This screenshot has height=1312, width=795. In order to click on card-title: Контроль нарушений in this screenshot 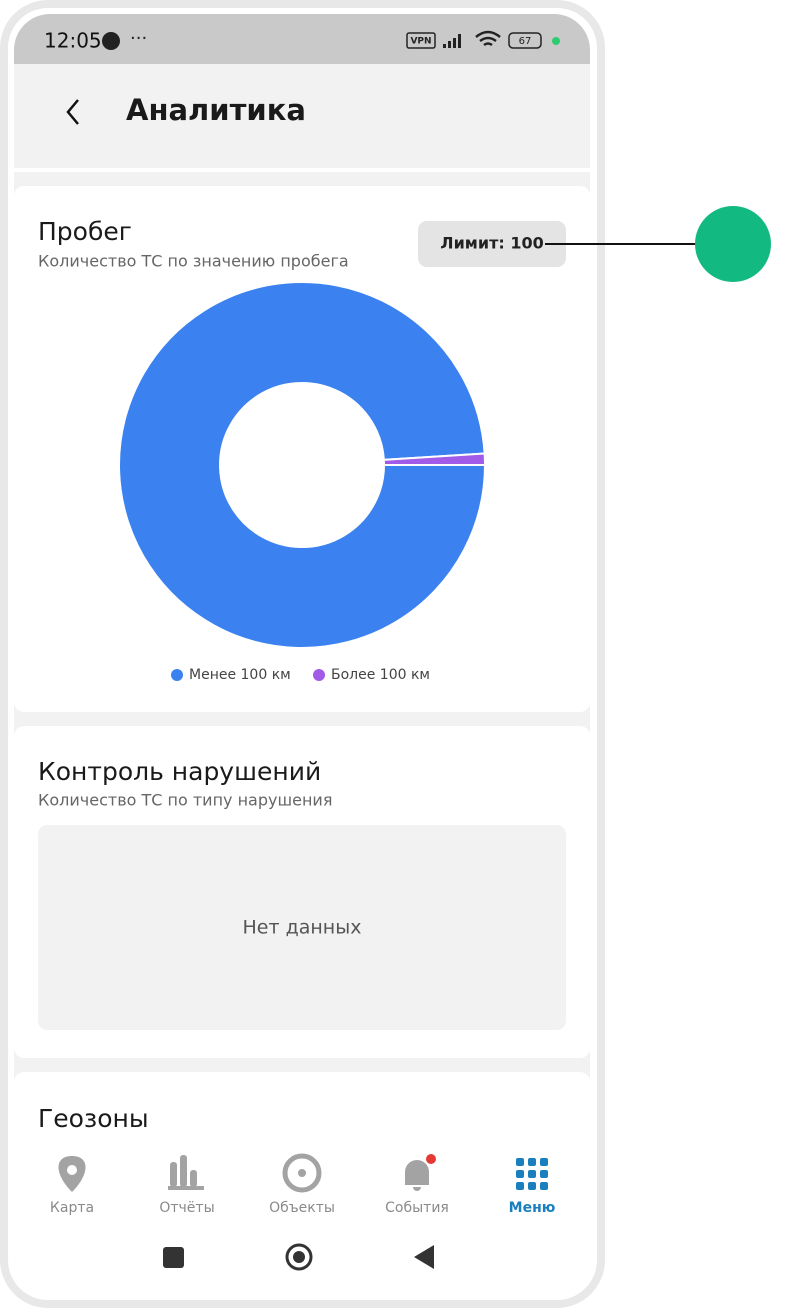, I will do `click(179, 771)`.